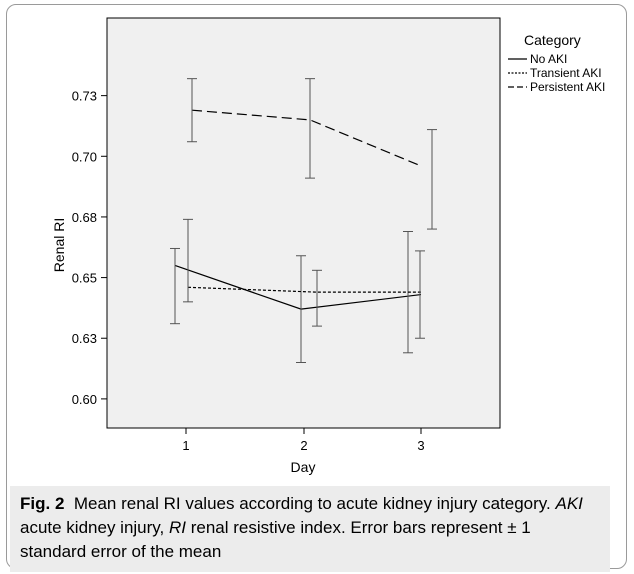  I want to click on series-line, so click(306, 138).